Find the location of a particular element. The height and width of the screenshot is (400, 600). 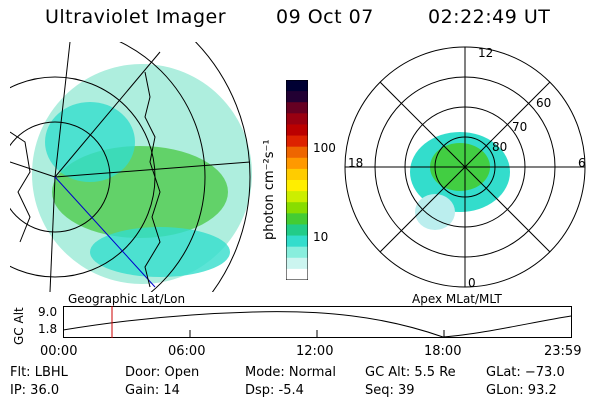

info-door: Door: Open is located at coordinates (162, 372).